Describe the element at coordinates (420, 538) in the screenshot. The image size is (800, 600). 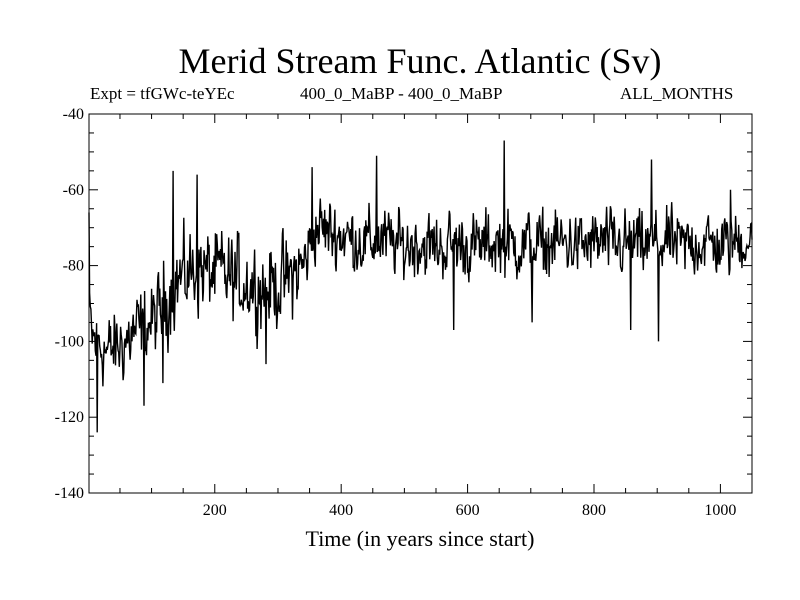
I see `x-axis-label: Time (in years since start)` at that location.